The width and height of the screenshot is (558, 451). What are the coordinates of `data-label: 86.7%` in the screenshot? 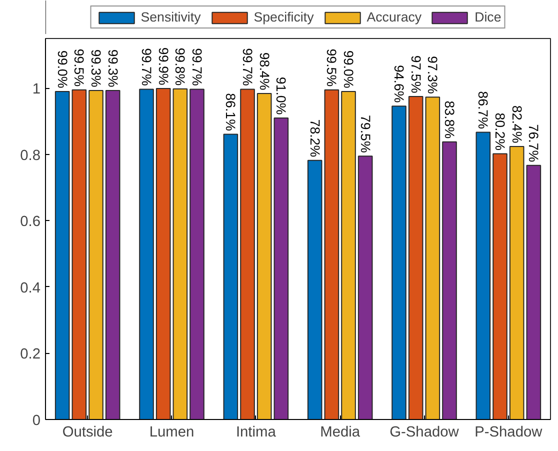 It's located at (483, 110).